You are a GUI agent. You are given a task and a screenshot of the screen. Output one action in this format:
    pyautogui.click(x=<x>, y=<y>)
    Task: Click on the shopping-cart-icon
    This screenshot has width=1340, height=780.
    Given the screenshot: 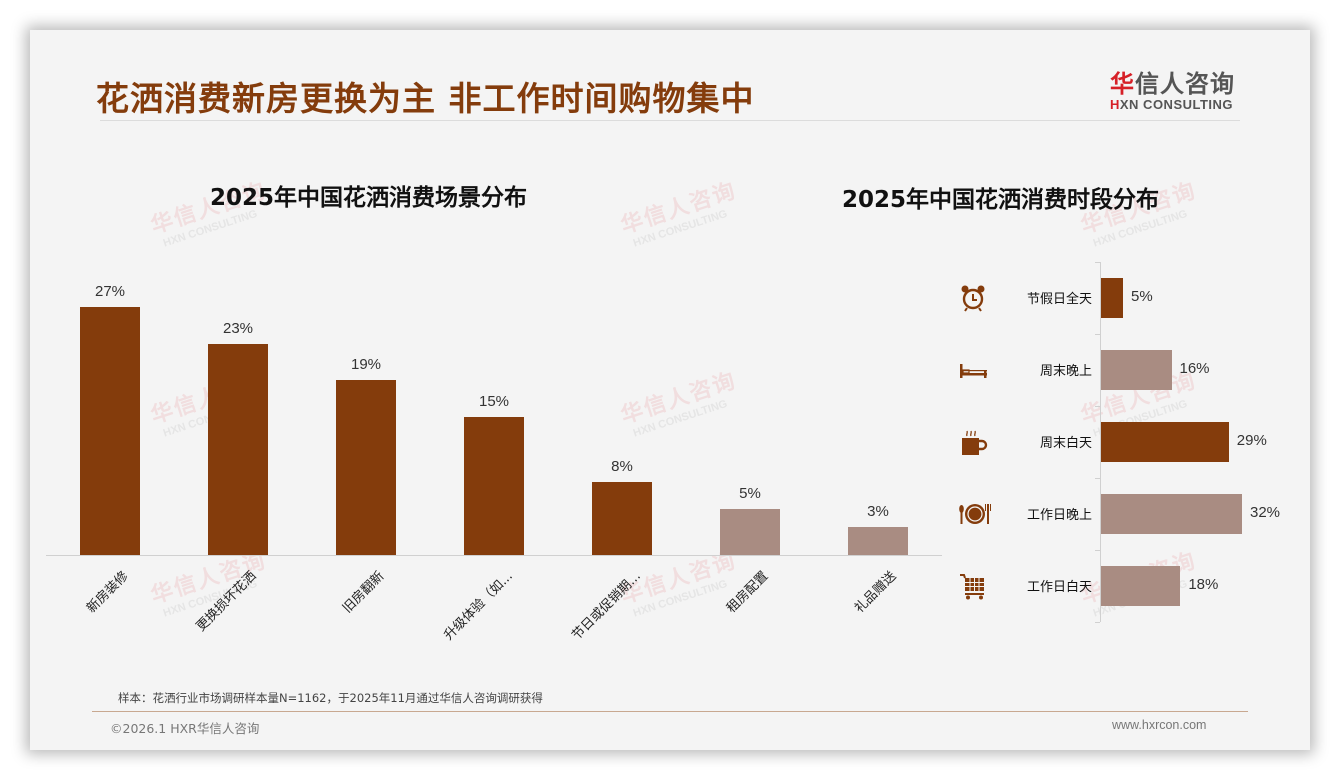 What is the action you would take?
    pyautogui.click(x=973, y=586)
    